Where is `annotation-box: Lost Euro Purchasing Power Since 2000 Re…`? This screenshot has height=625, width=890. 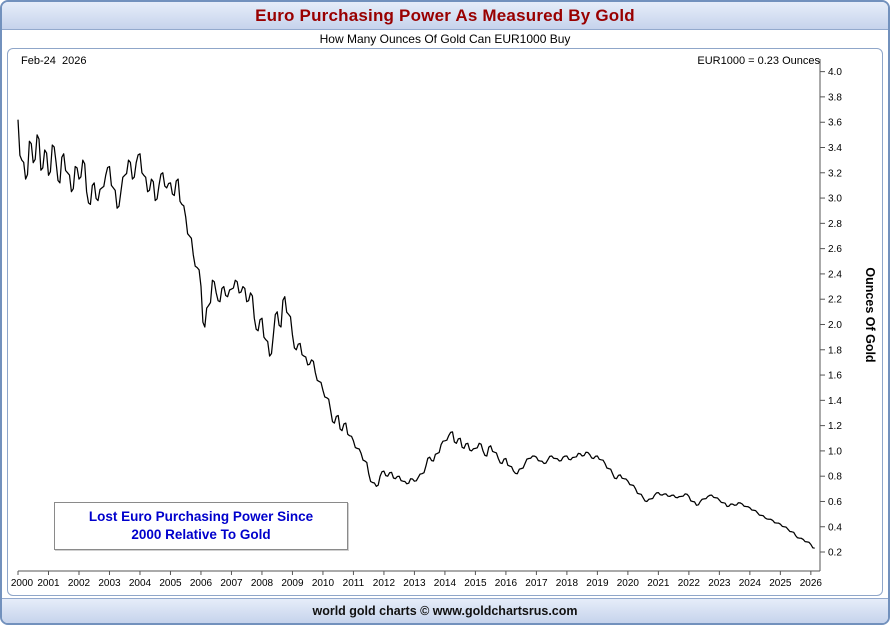
annotation-box: Lost Euro Purchasing Power Since 2000 Re… is located at coordinates (201, 526).